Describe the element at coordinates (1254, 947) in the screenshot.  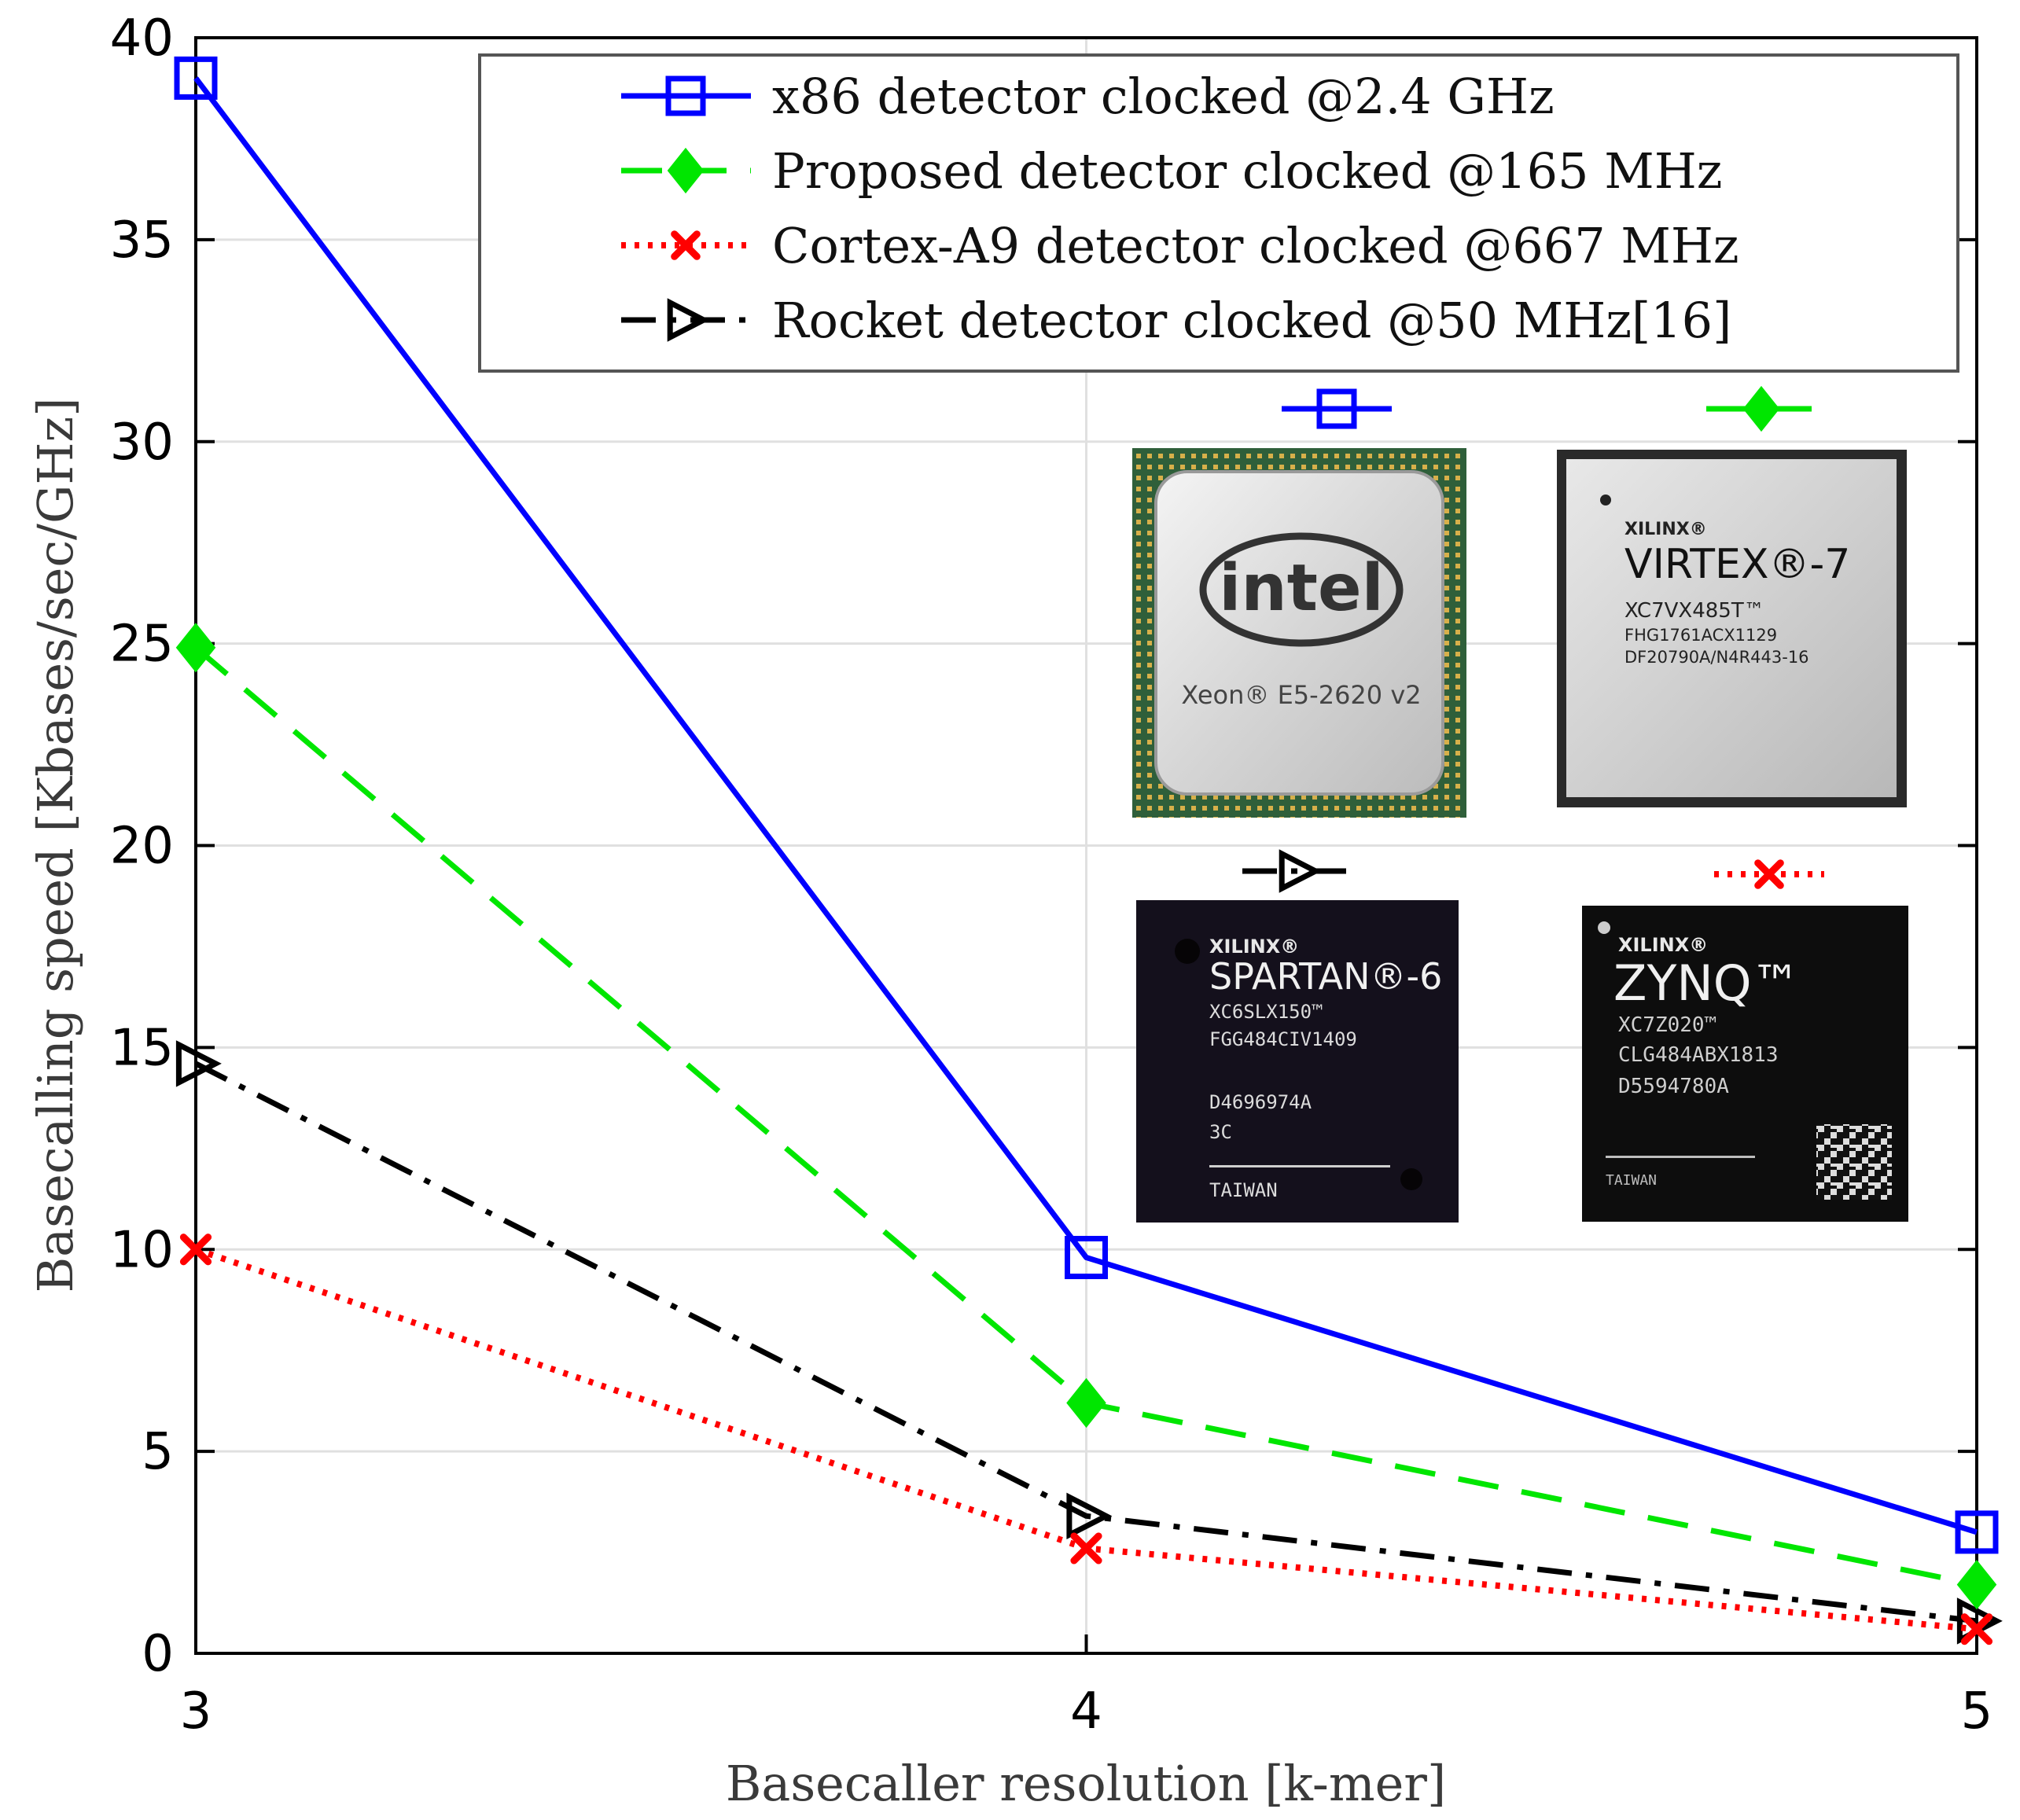
I see `spartan-brand: XILINX®` at that location.